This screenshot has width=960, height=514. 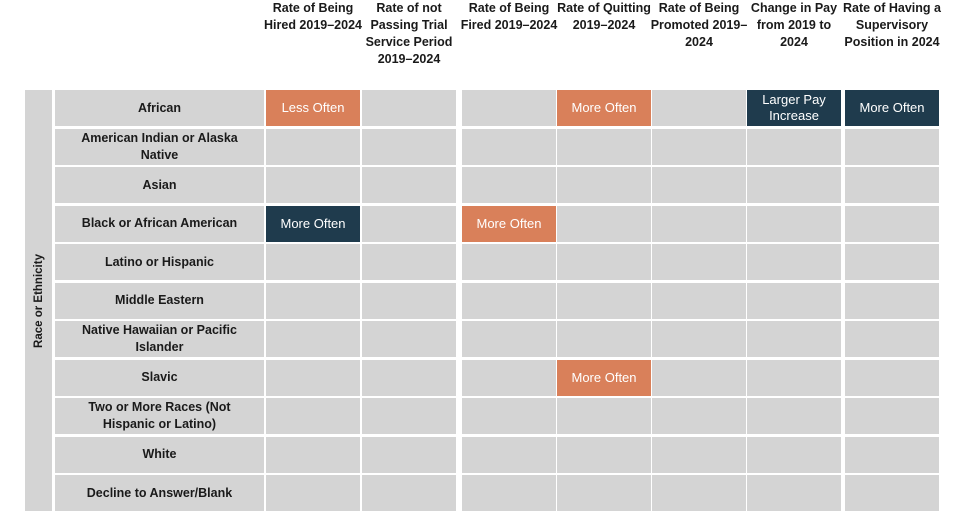 I want to click on table-cell-r6-c6, so click(x=794, y=300).